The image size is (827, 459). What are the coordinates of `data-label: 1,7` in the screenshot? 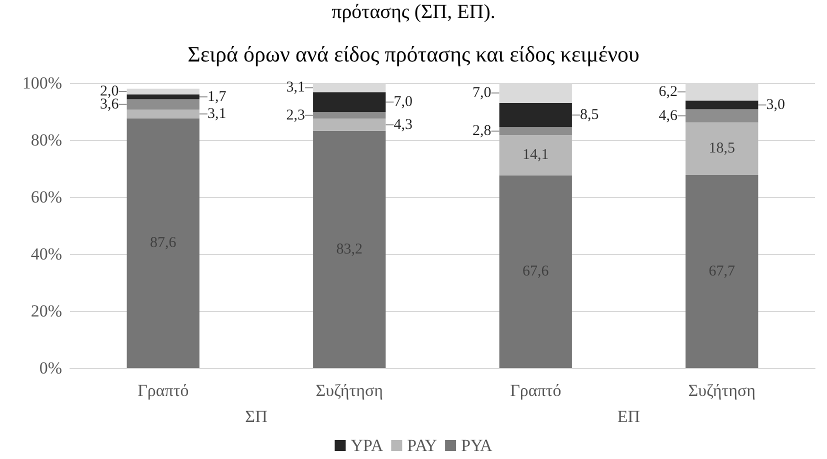 It's located at (217, 96).